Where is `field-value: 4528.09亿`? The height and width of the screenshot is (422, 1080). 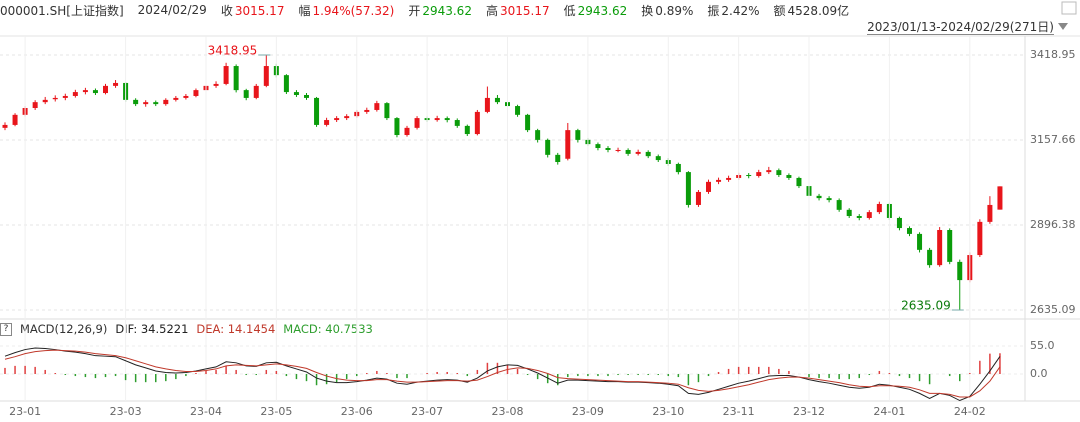
field-value: 4528.09亿 is located at coordinates (818, 10).